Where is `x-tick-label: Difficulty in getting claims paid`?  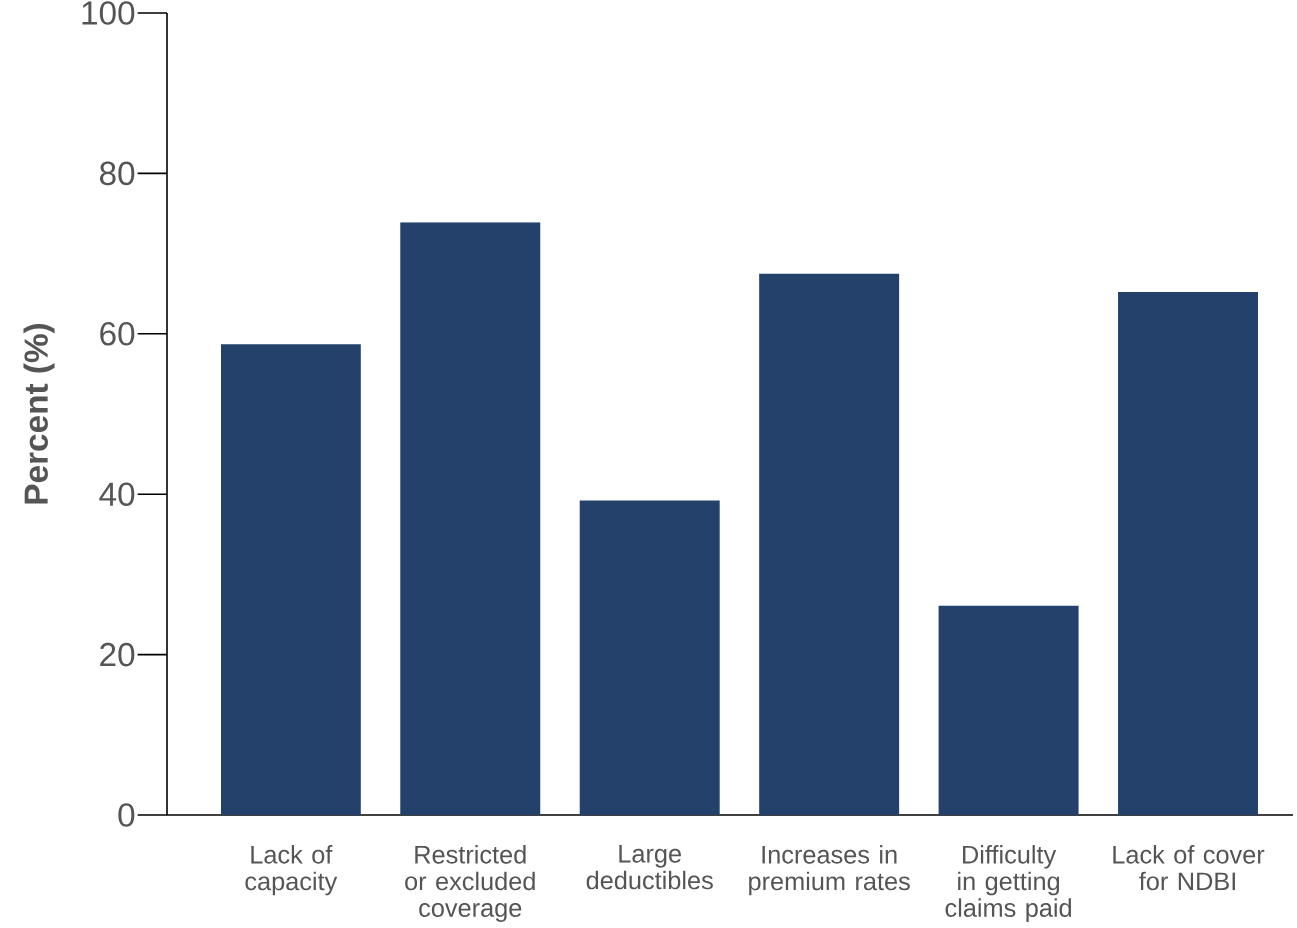 x-tick-label: Difficulty in getting claims paid is located at coordinates (1008, 883).